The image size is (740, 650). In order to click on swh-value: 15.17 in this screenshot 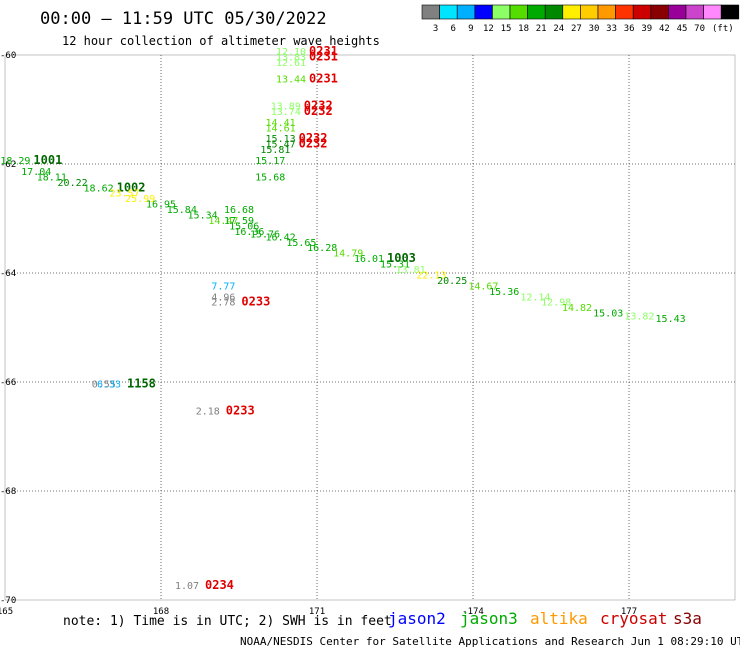, I will do `click(270, 161)`.